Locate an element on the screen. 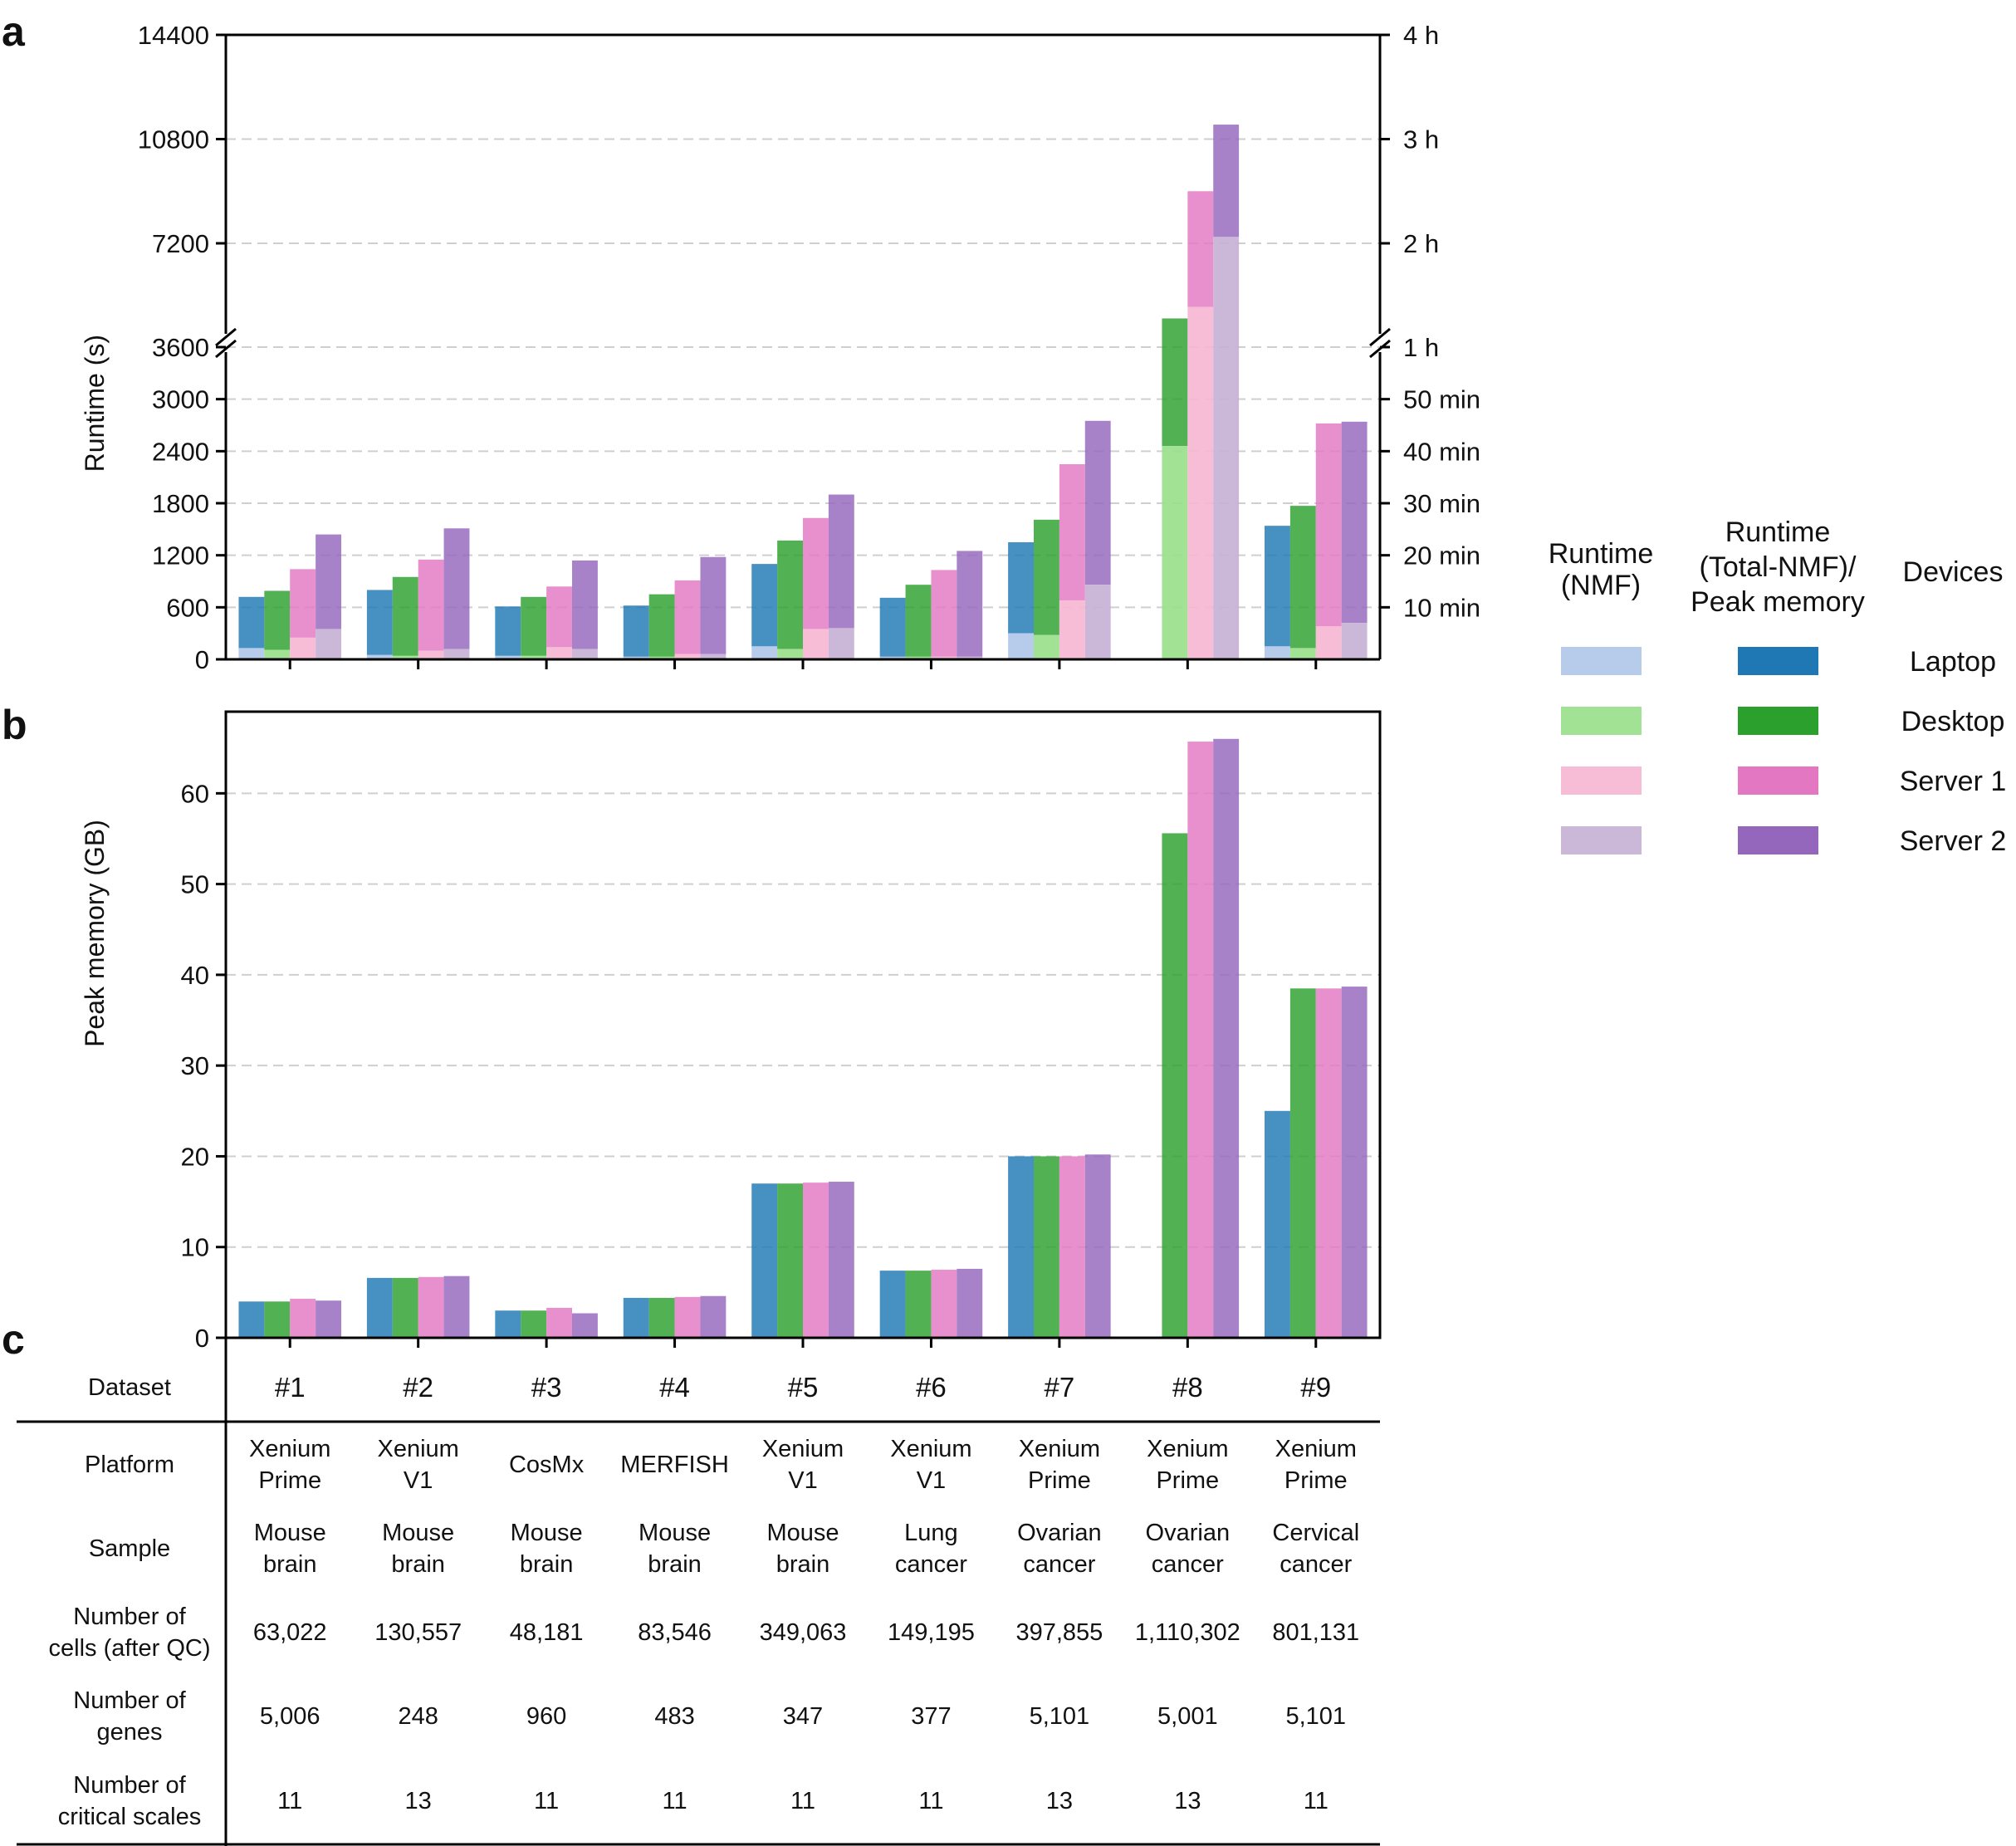  table-cell: Lung is located at coordinates (931, 1533).